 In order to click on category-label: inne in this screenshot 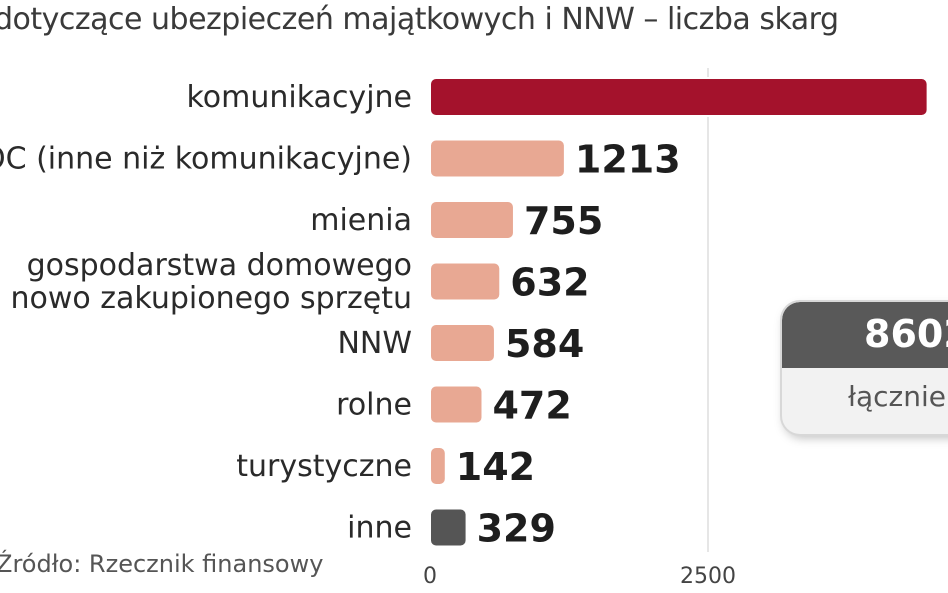, I will do `click(379, 528)`.